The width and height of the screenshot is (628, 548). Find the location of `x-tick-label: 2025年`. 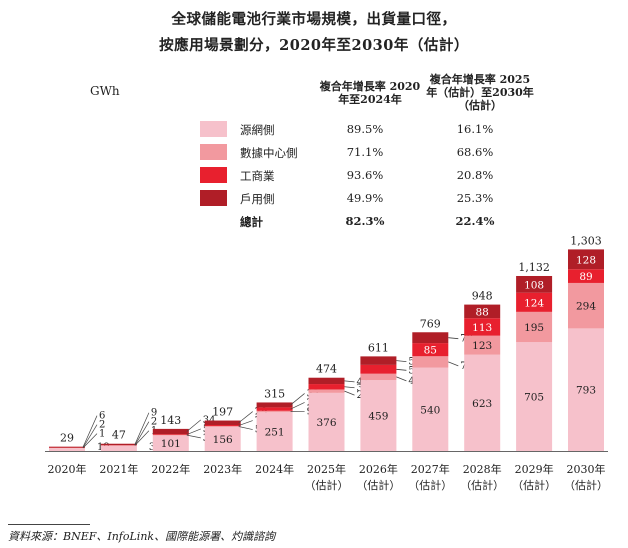

x-tick-label: 2025年 is located at coordinates (326, 469).